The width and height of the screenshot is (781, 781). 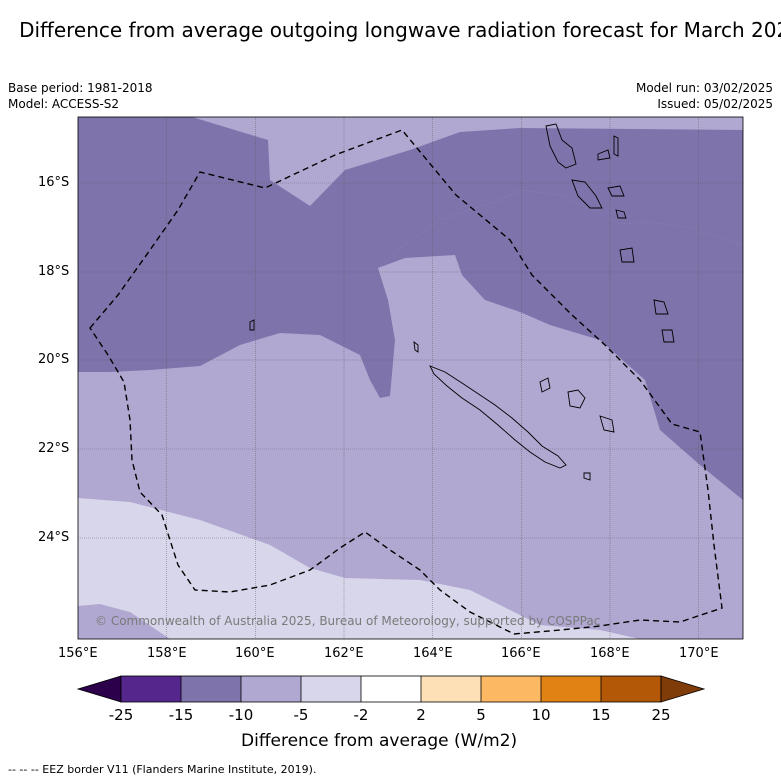 What do you see at coordinates (481, 715) in the screenshot?
I see `colorbar-tick: 5` at bounding box center [481, 715].